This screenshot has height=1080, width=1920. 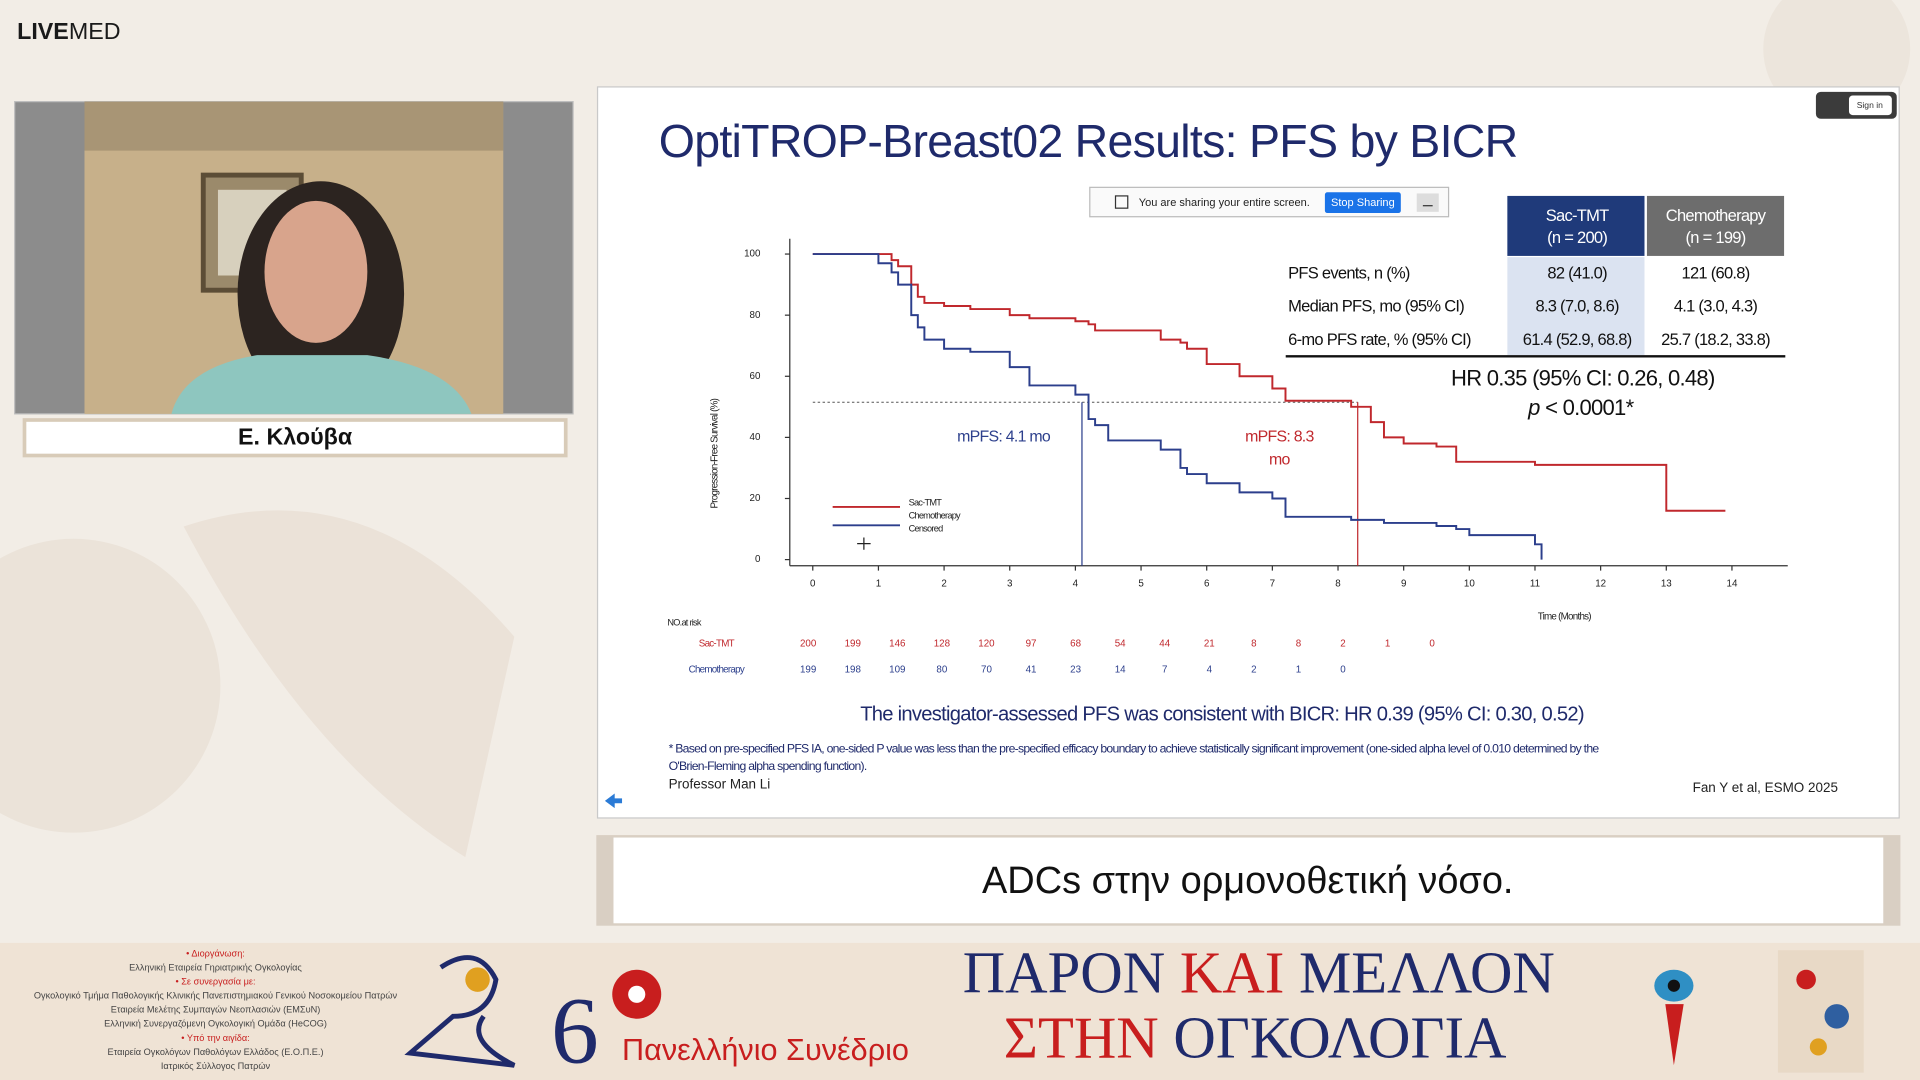 What do you see at coordinates (1120, 644) in the screenshot?
I see `at-risk-value: 54` at bounding box center [1120, 644].